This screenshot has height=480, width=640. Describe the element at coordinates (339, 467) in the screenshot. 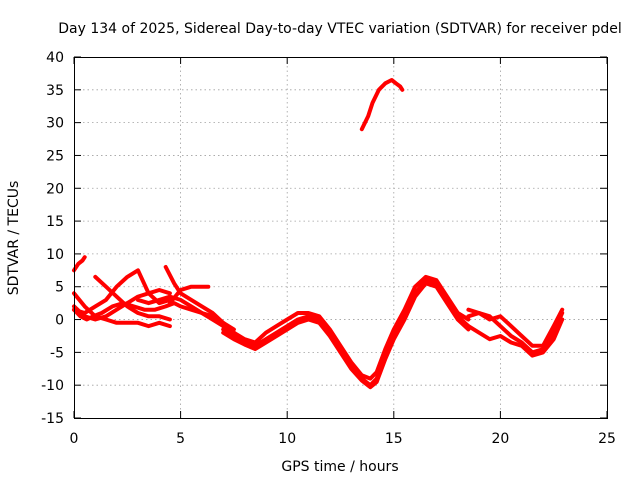

I see `x-axis-label: GPS time / hours` at that location.